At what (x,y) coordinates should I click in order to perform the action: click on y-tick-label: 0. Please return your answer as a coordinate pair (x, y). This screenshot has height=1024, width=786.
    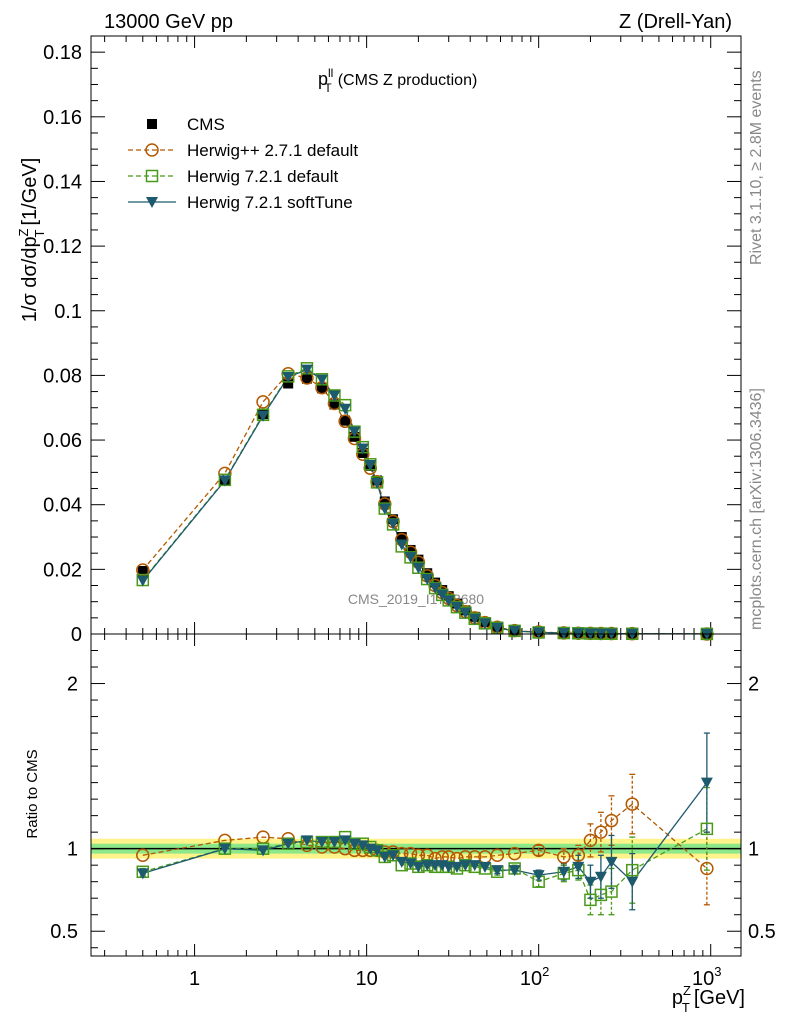
    Looking at the image, I should click on (76, 635).